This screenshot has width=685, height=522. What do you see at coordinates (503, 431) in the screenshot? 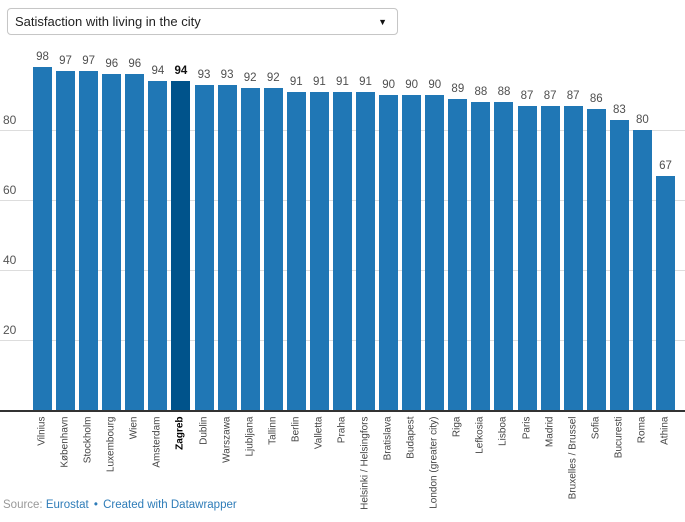
I see `x-axis-label: Lisboa` at bounding box center [503, 431].